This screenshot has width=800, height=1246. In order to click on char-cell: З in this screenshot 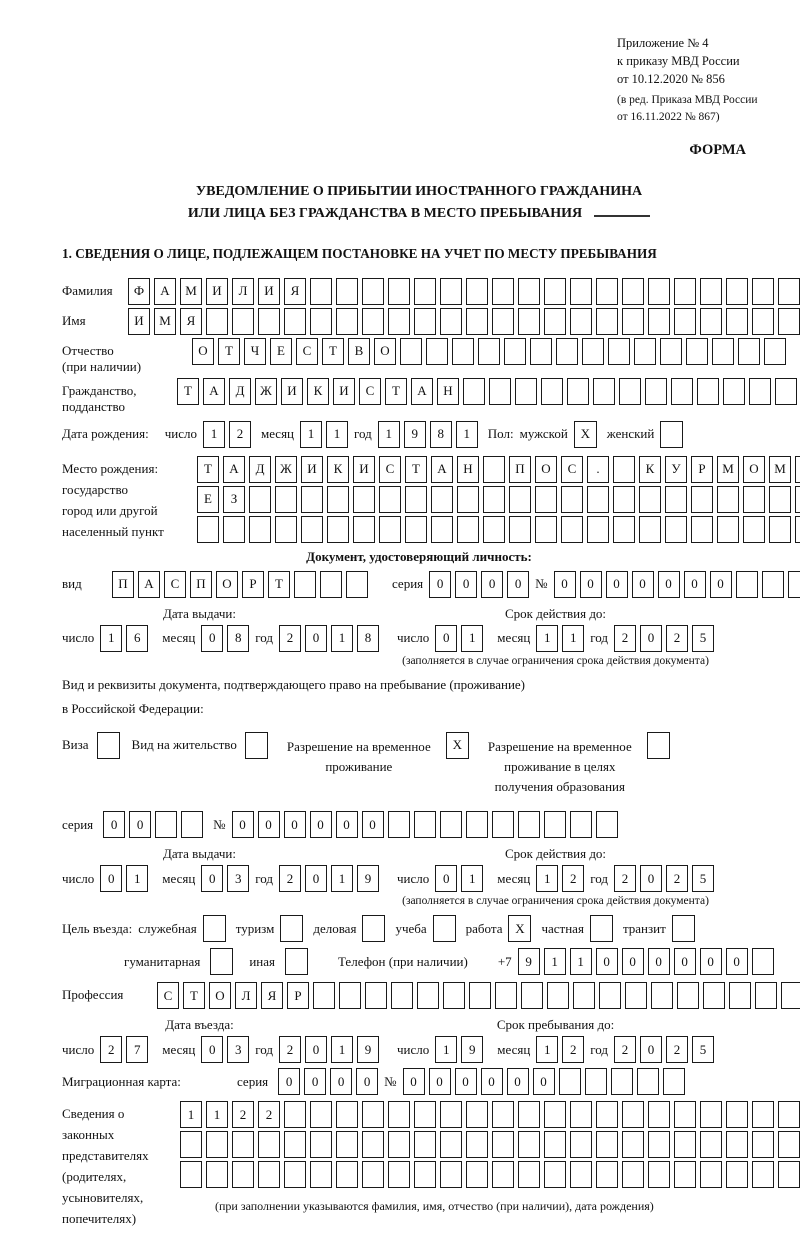, I will do `click(234, 499)`.